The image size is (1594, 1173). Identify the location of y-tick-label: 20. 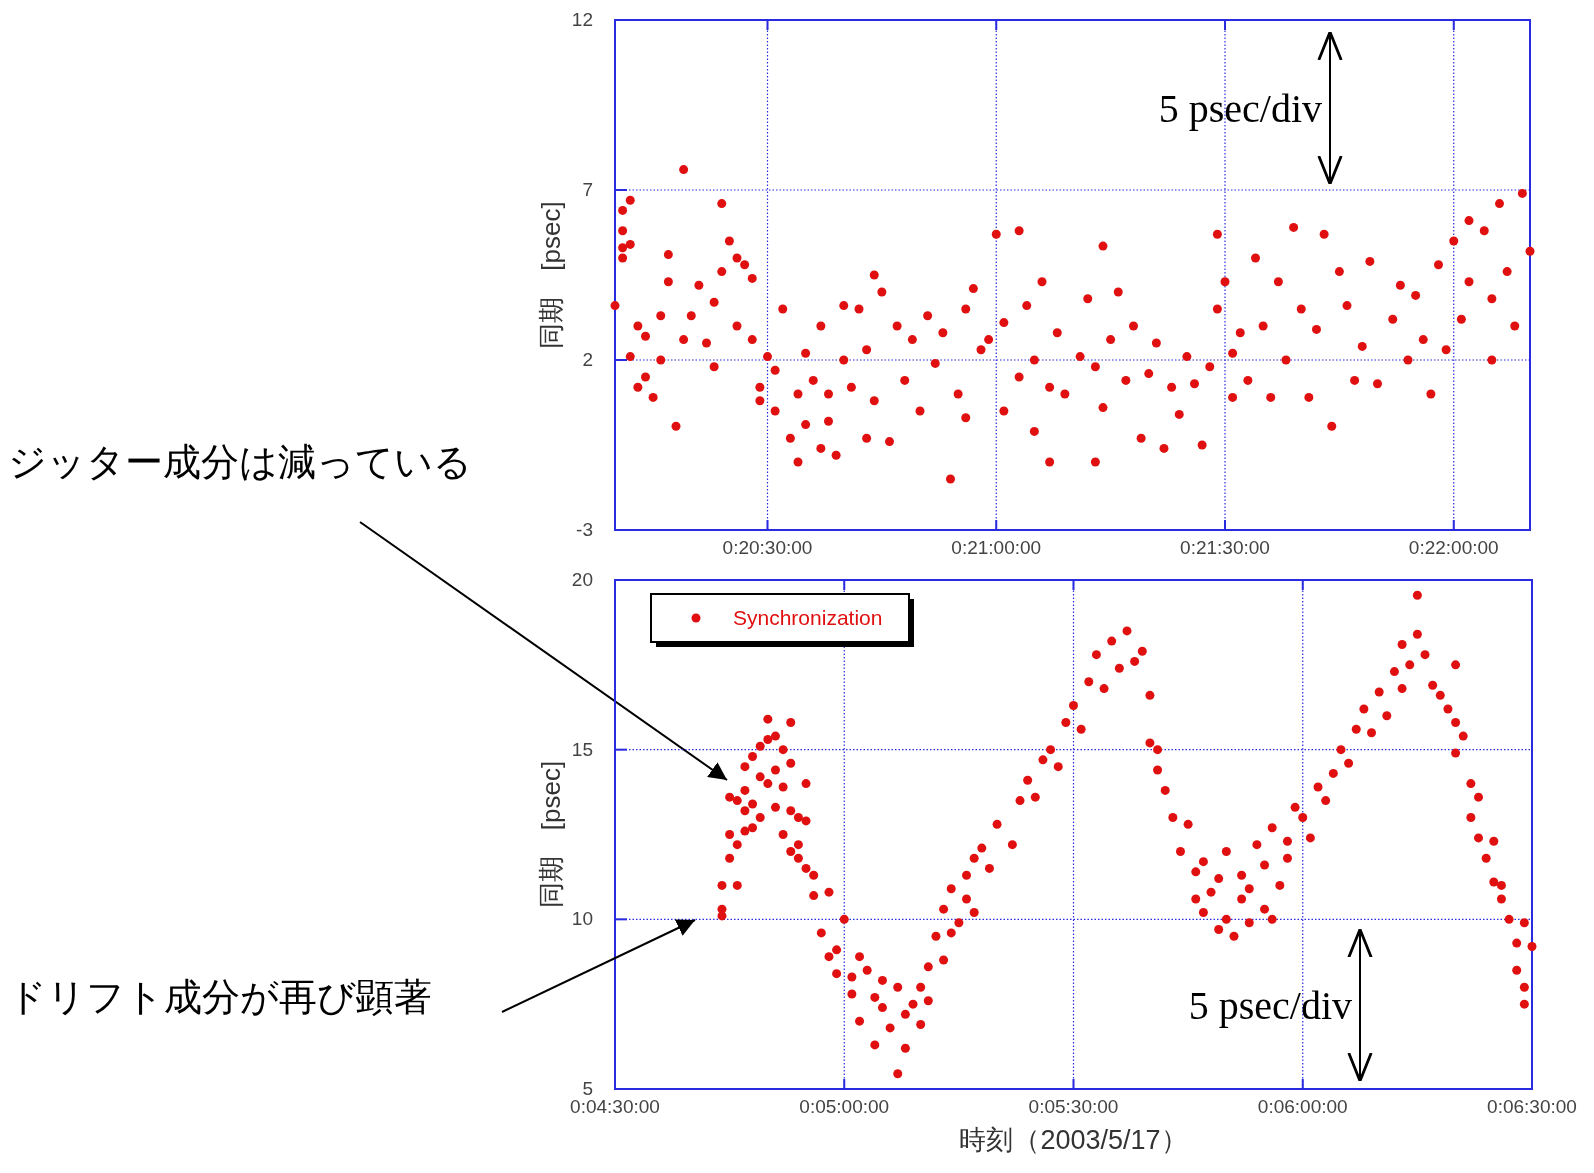
(582, 579).